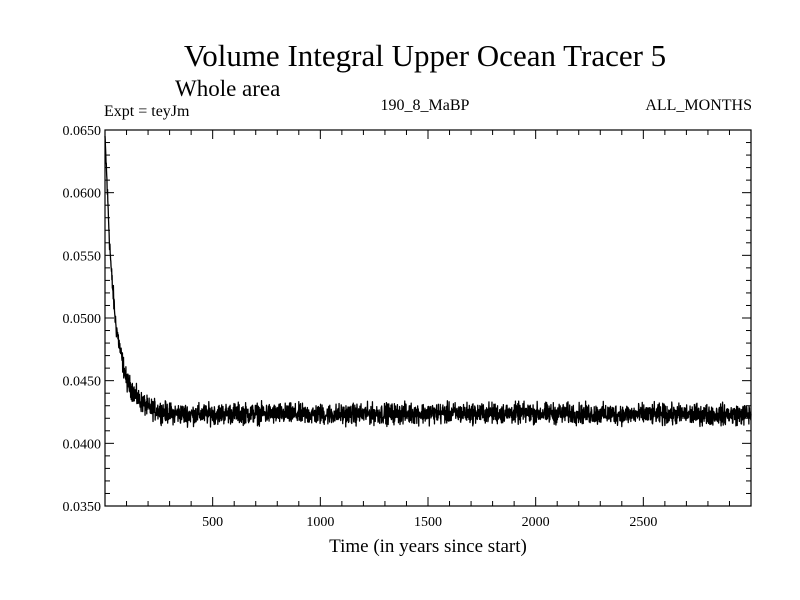 The height and width of the screenshot is (600, 800). I want to click on x-axis-label: Time (in years since start), so click(428, 546).